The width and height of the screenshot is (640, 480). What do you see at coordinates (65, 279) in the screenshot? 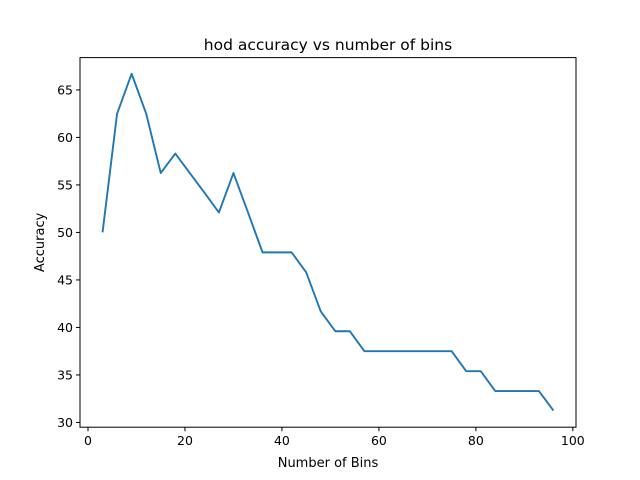
I see `y-tick-label: 45` at bounding box center [65, 279].